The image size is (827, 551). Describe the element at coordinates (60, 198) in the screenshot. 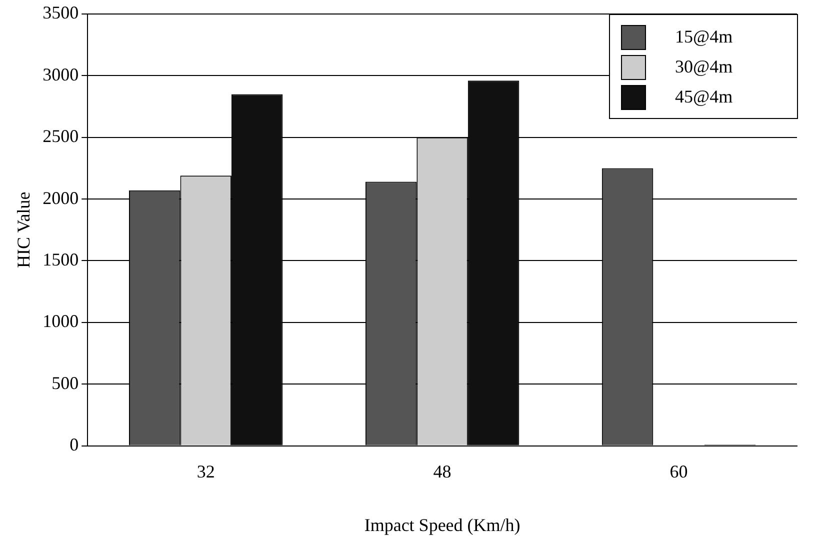

I see `y-tick-label: 2000` at that location.